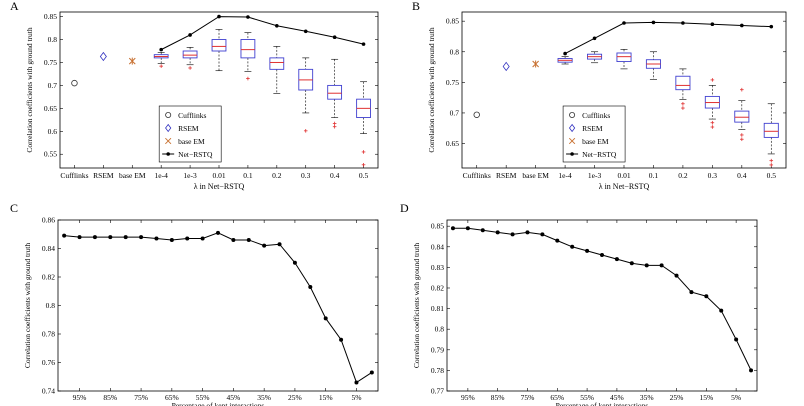 This screenshot has height=406, width=804. I want to click on y-tick-label: 0.81, so click(437, 308).